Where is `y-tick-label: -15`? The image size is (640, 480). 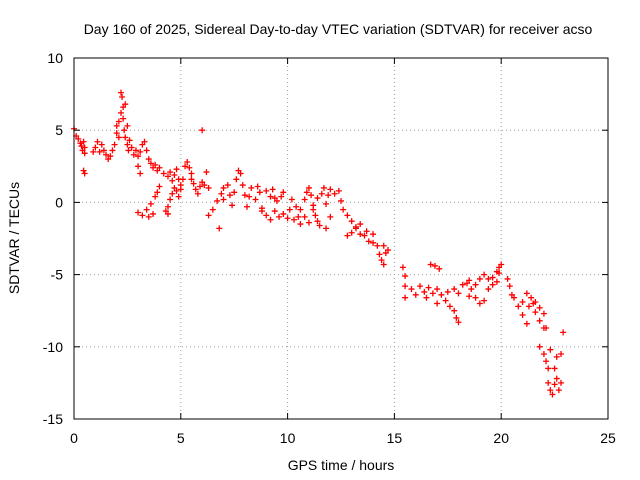
y-tick-label: -15 is located at coordinates (53, 419).